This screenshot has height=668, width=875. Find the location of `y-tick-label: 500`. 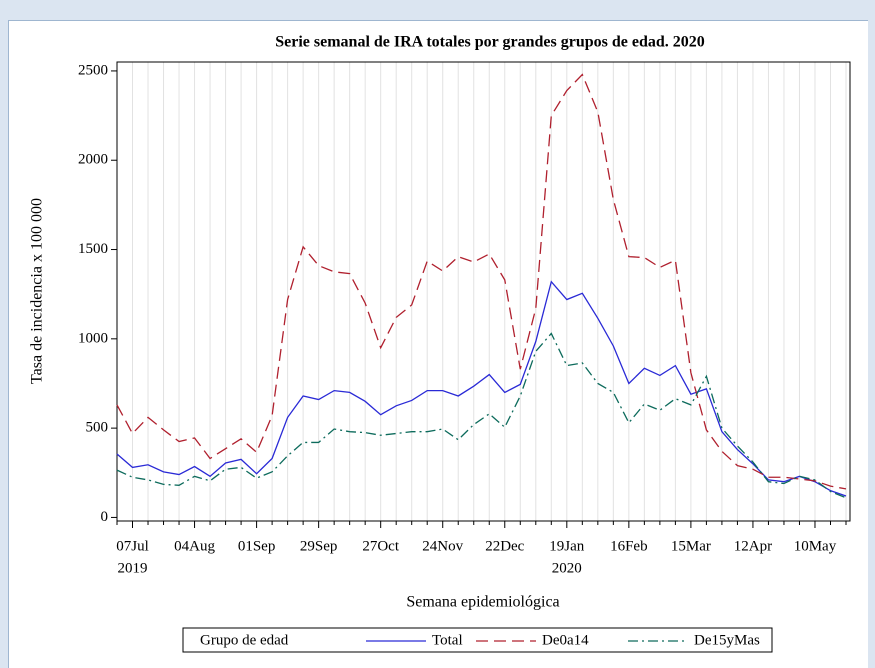

y-tick-label: 500 is located at coordinates (97, 428).